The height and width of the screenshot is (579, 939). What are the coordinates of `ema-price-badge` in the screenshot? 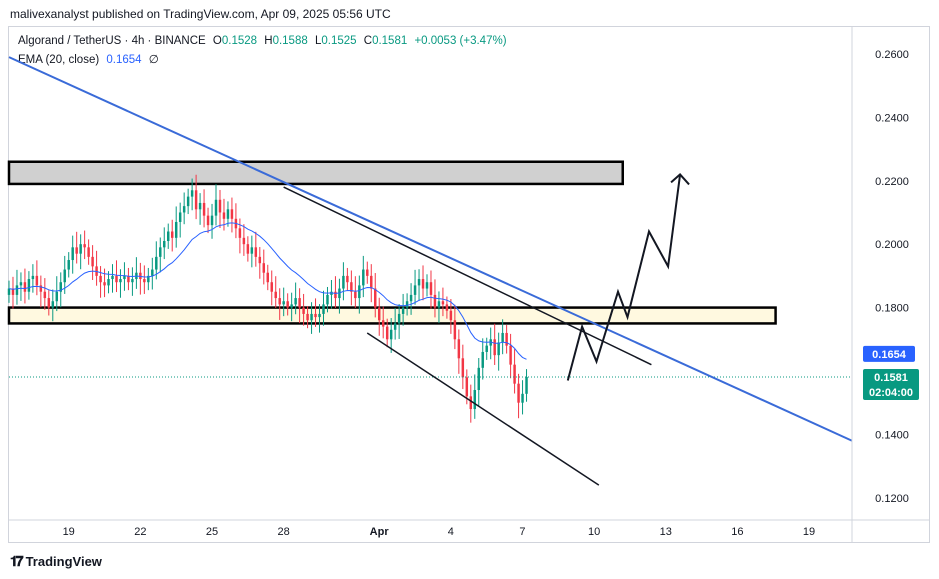 It's located at (889, 353).